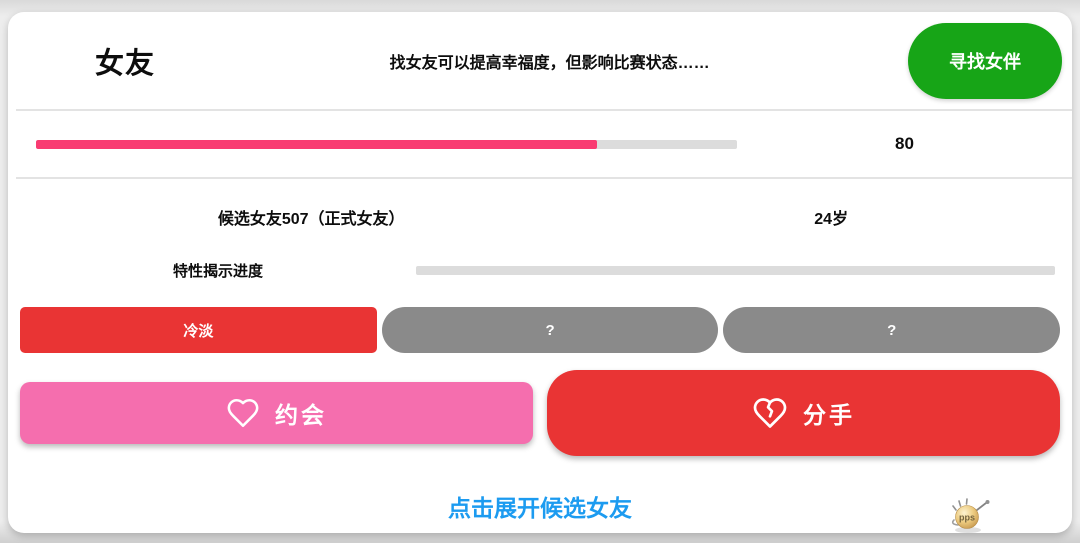 Image resolution: width=1080 pixels, height=543 pixels. I want to click on happiness-progress-bar, so click(386, 144).